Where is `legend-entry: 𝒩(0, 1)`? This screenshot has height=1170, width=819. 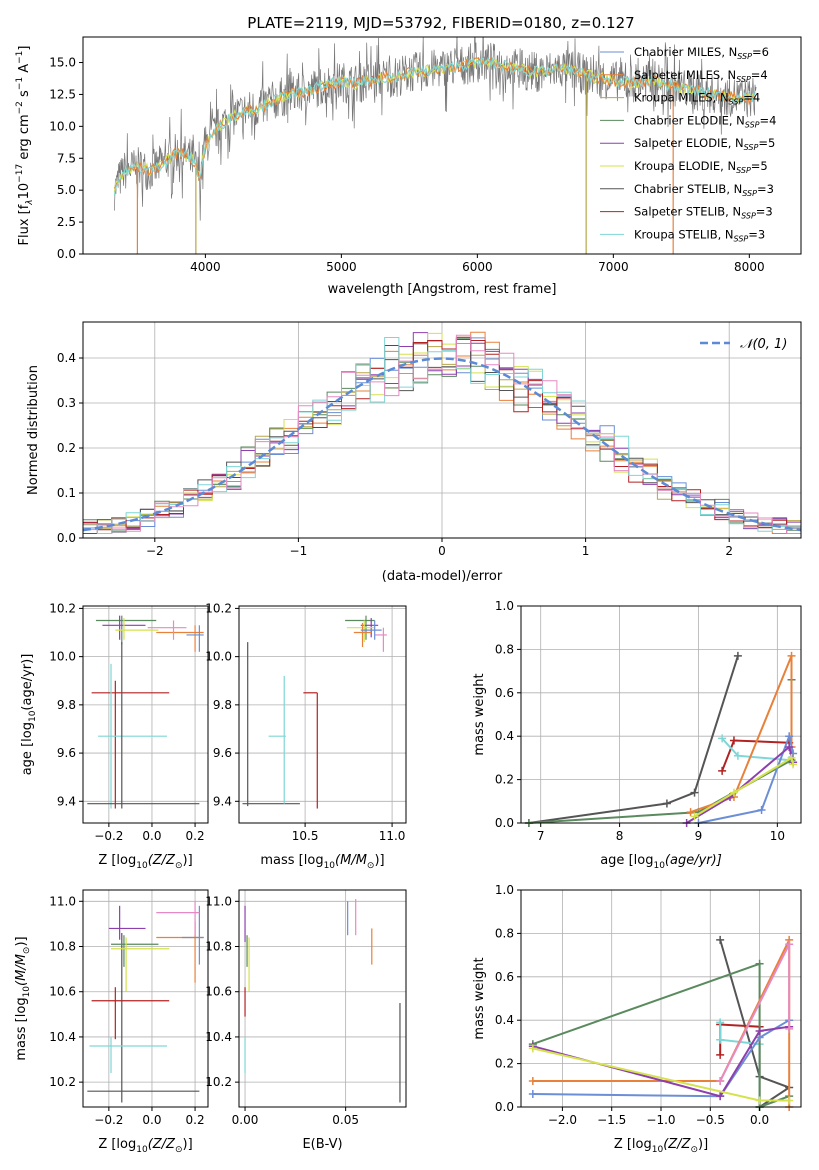 legend-entry: 𝒩(0, 1) is located at coordinates (763, 344).